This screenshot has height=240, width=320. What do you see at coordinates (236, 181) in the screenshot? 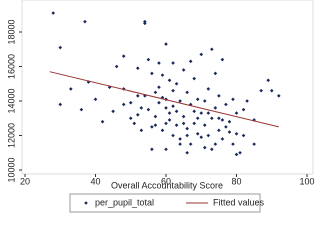
I see `x-tick-label: 80` at bounding box center [236, 181].